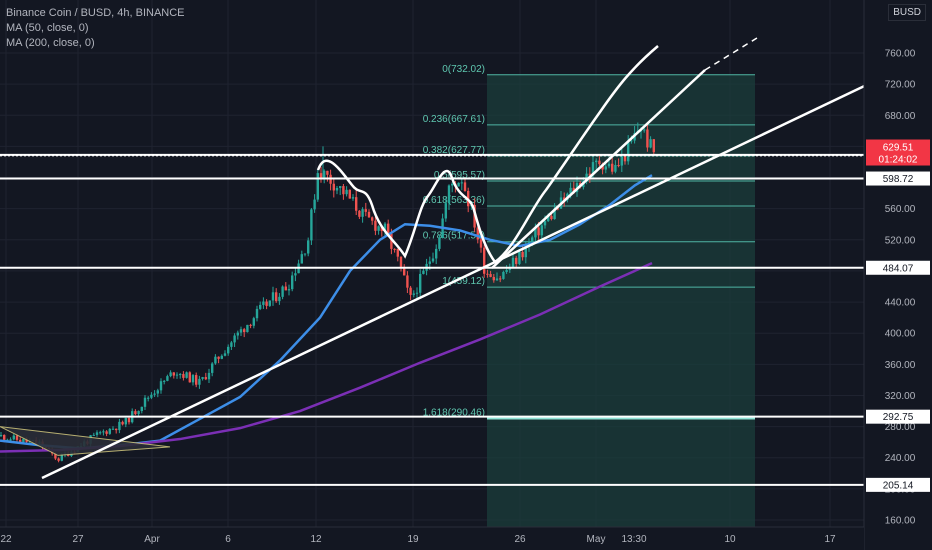 The height and width of the screenshot is (550, 932). I want to click on price-tick-label: 560.00, so click(900, 209).